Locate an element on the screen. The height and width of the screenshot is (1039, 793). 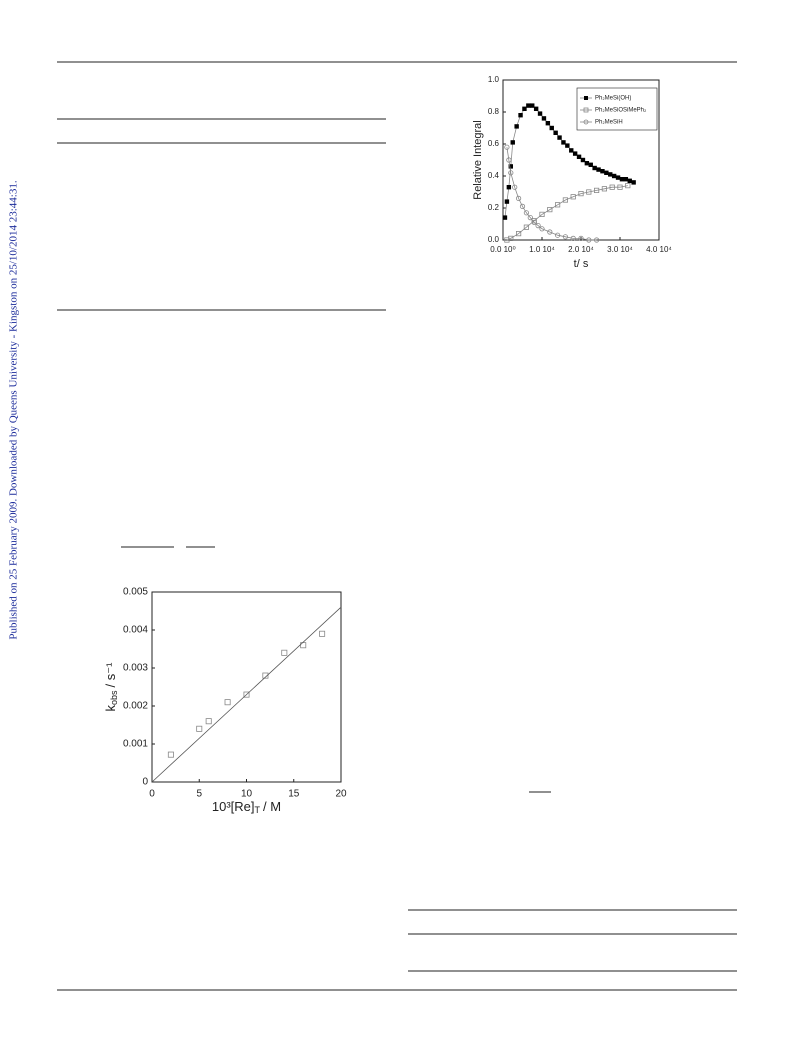
x-axis-label: 10³[Re]T / M is located at coordinates (246, 807).